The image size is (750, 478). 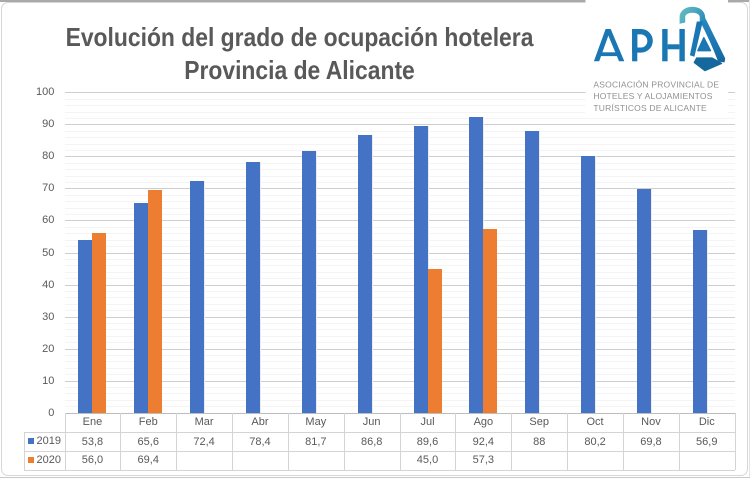 I want to click on svg-text: ASOCIACIÓN PROVINCIAL DE, so click(x=656, y=85).